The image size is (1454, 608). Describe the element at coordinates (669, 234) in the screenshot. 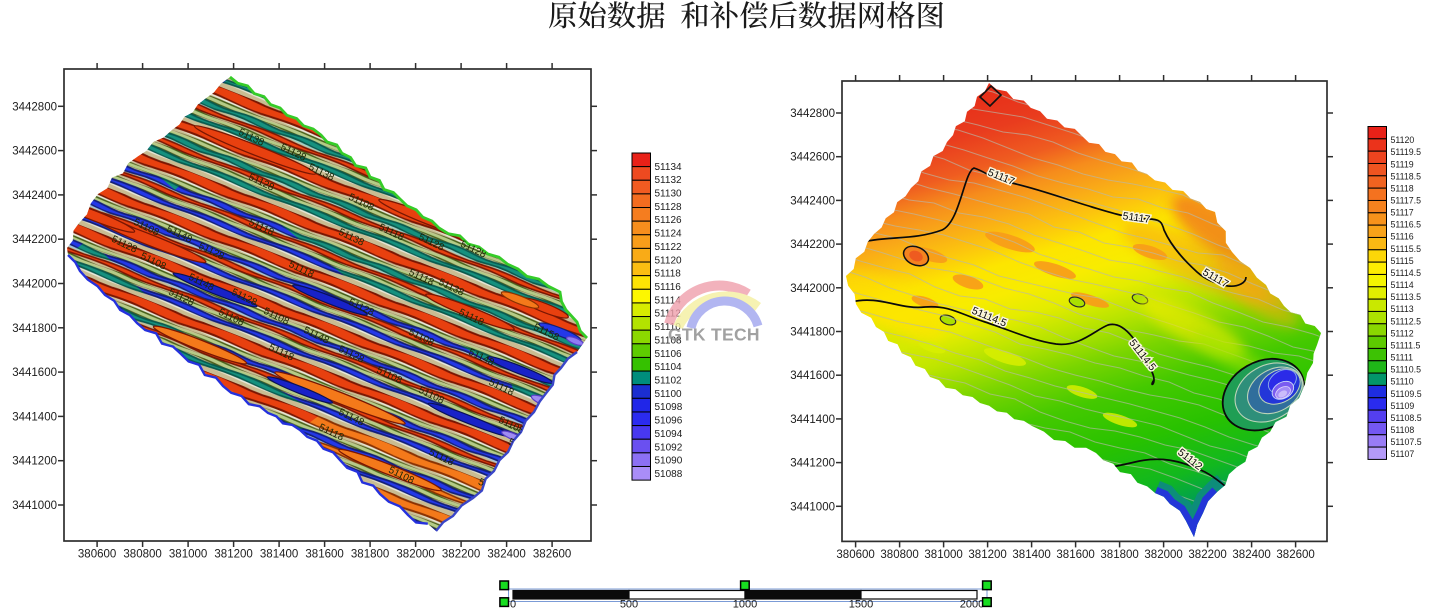

I see `svg-text: 51124` at that location.